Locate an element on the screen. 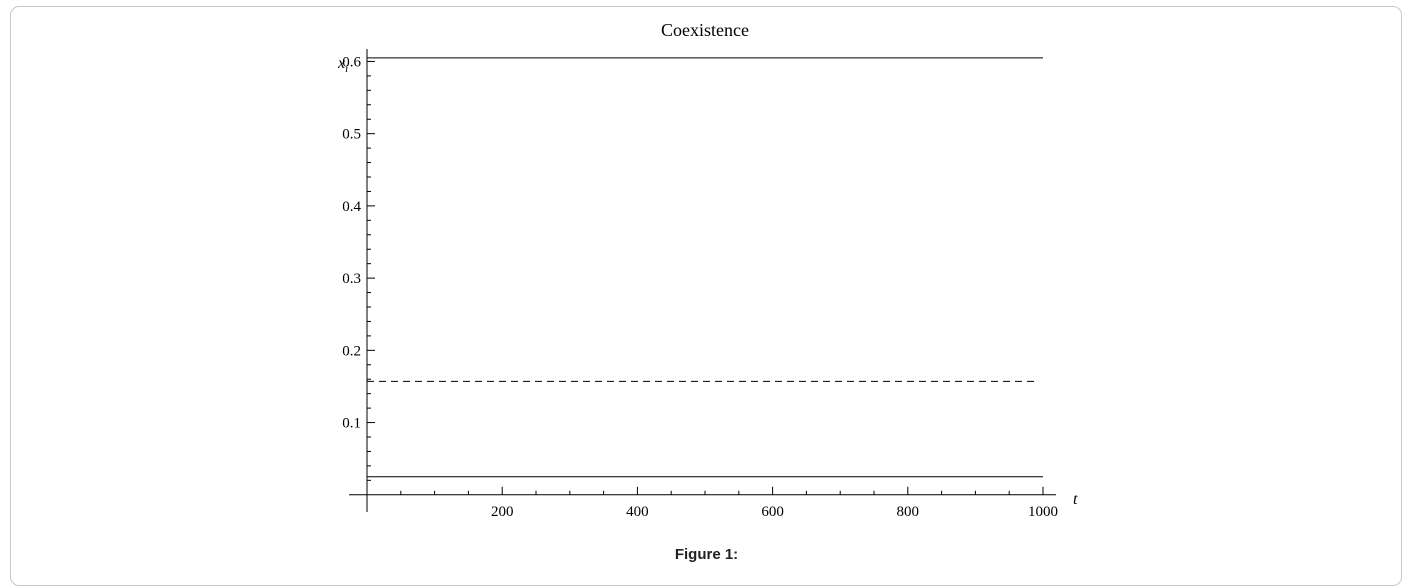 The image size is (1413, 586). x-tick-label: 400 is located at coordinates (637, 512).